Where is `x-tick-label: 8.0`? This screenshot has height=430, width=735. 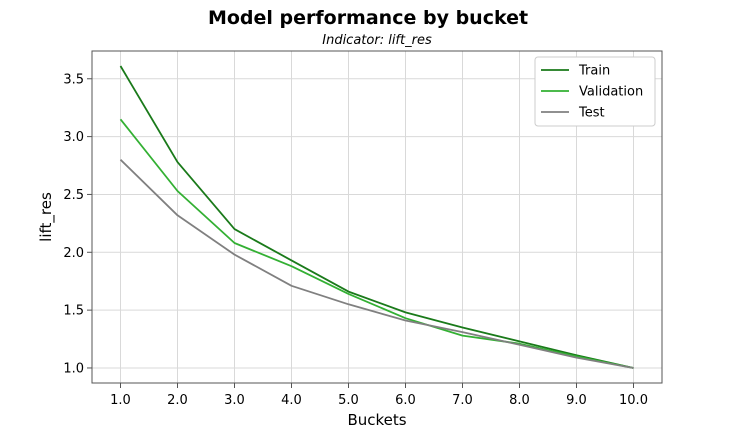 x-tick-label: 8.0 is located at coordinates (519, 400).